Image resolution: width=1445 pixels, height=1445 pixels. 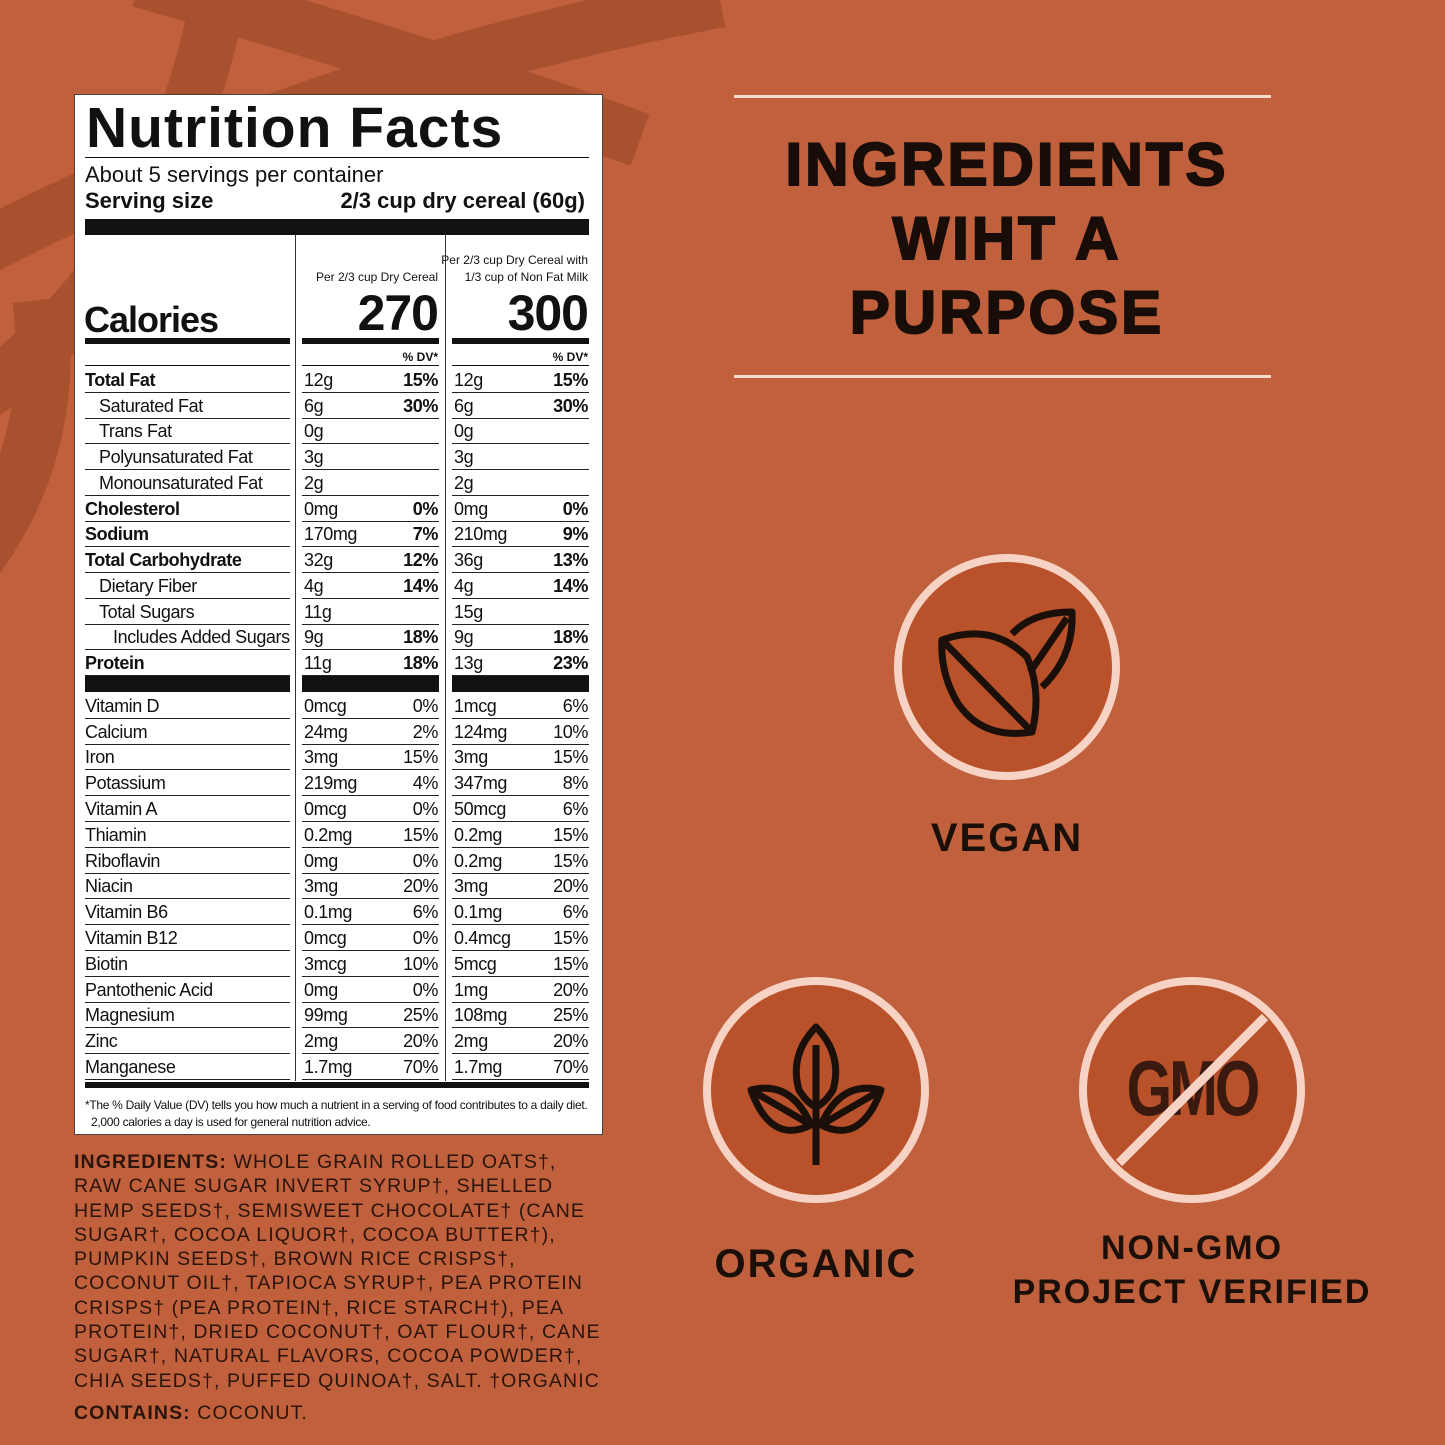 What do you see at coordinates (187, 663) in the screenshot?
I see `nutrient-name-cell: Protein` at bounding box center [187, 663].